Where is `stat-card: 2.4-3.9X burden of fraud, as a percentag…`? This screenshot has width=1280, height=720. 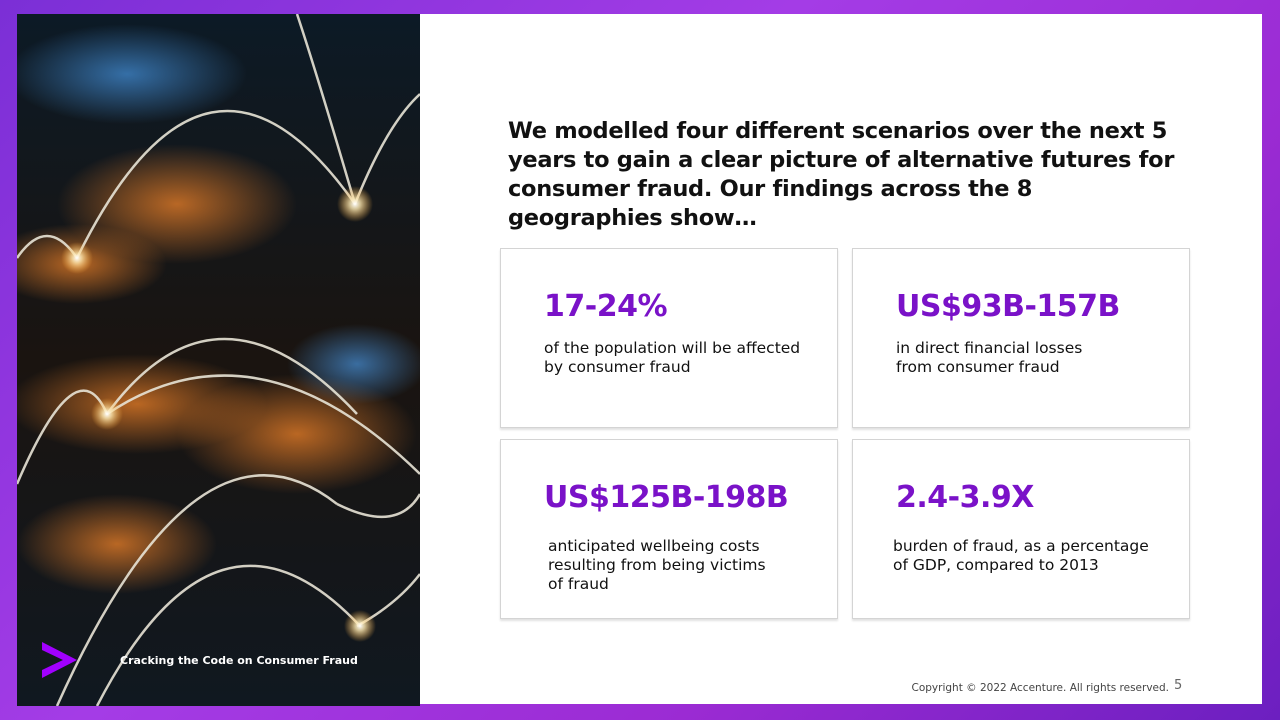 stat-card: 2.4-3.9X burden of fraud, as a percentag… is located at coordinates (1021, 529).